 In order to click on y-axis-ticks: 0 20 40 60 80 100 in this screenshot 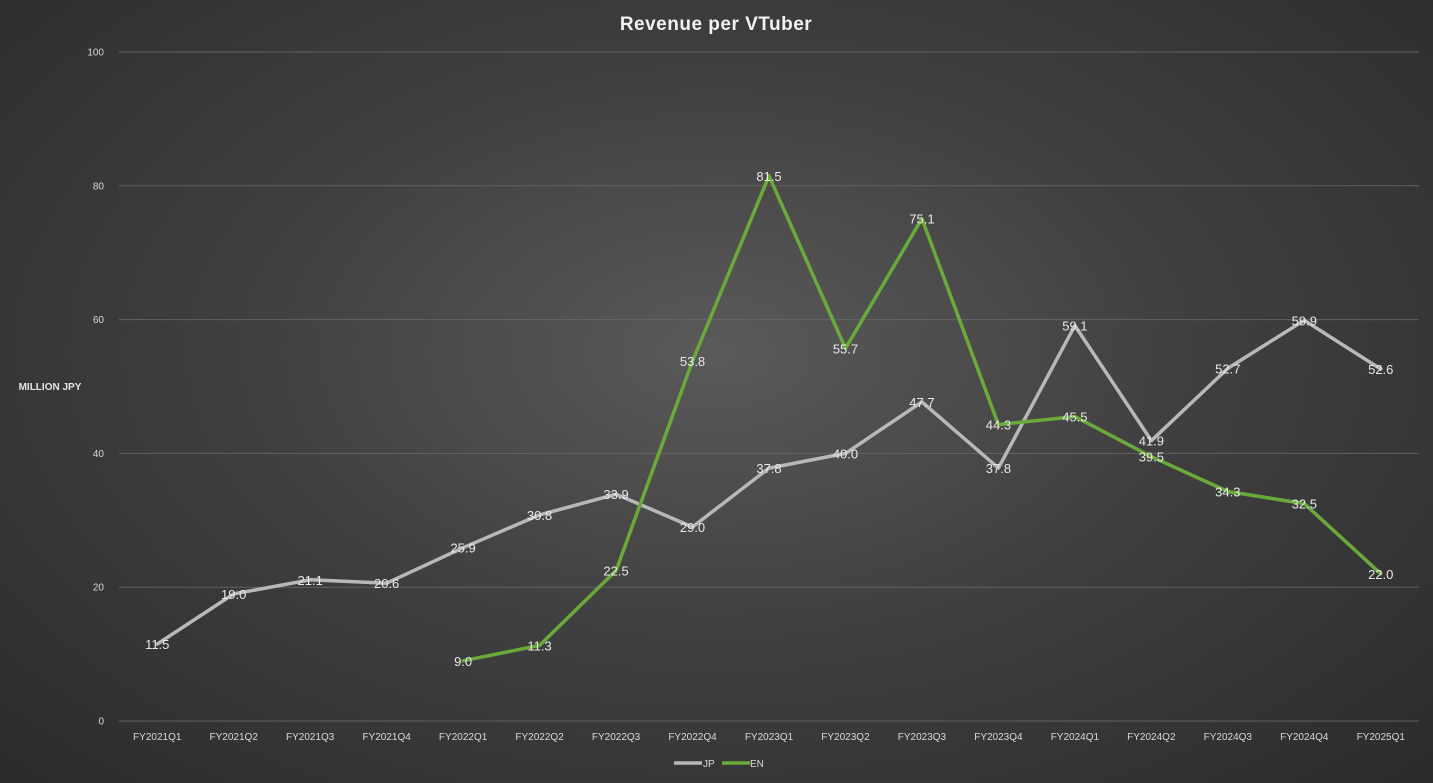, I will do `click(95, 388)`.